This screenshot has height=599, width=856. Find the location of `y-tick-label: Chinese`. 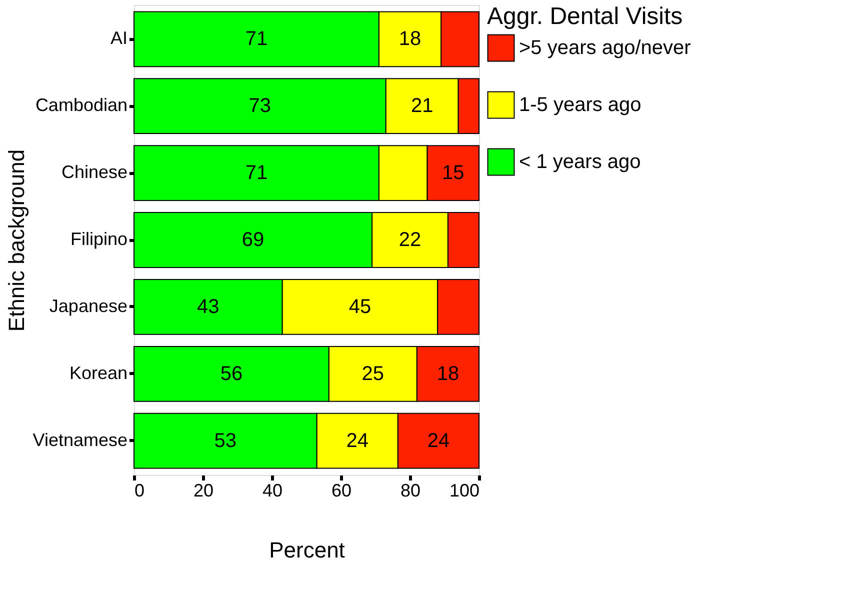

y-tick-label: Chinese is located at coordinates (94, 172).